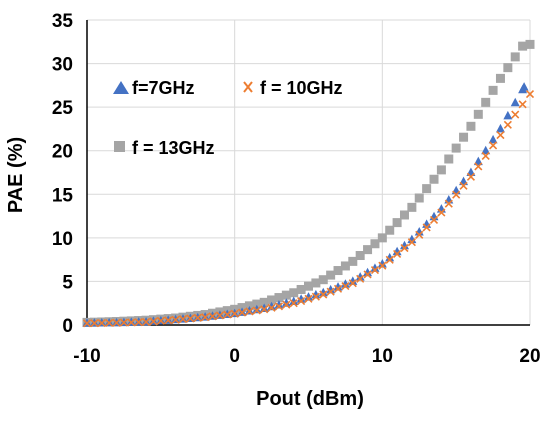 This screenshot has width=550, height=423. Describe the element at coordinates (173, 148) in the screenshot. I see `legend-label-f13: f = 13GHz` at that location.